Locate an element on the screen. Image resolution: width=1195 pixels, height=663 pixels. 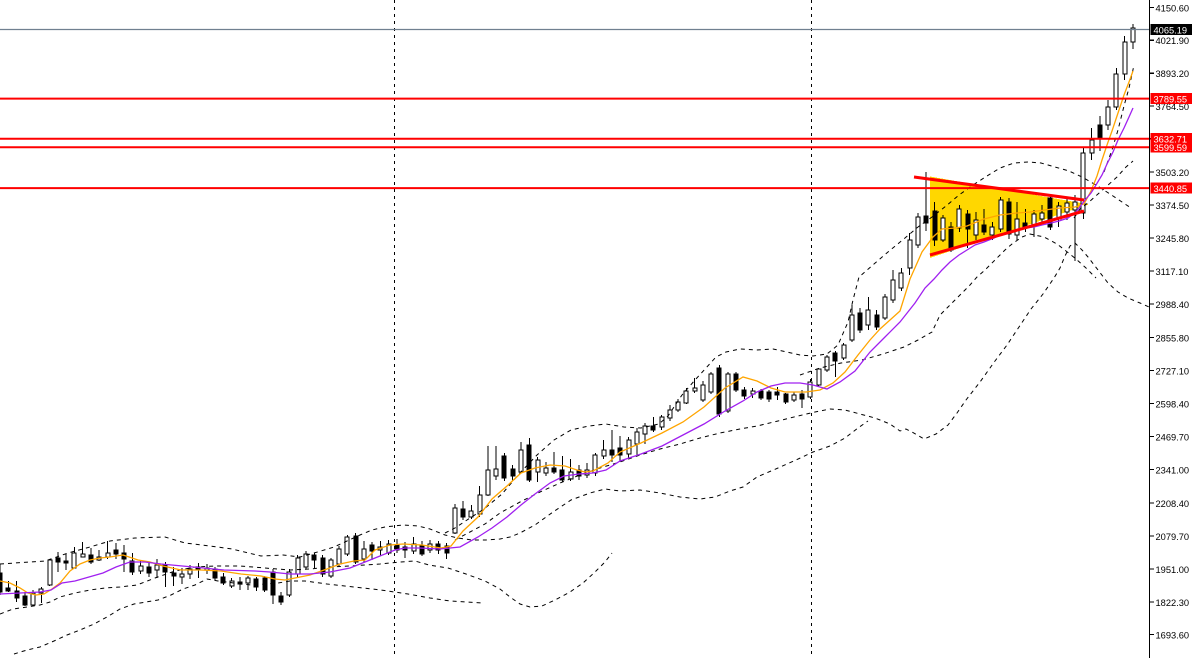
svg-text: 3245.80 is located at coordinates (1173, 239).